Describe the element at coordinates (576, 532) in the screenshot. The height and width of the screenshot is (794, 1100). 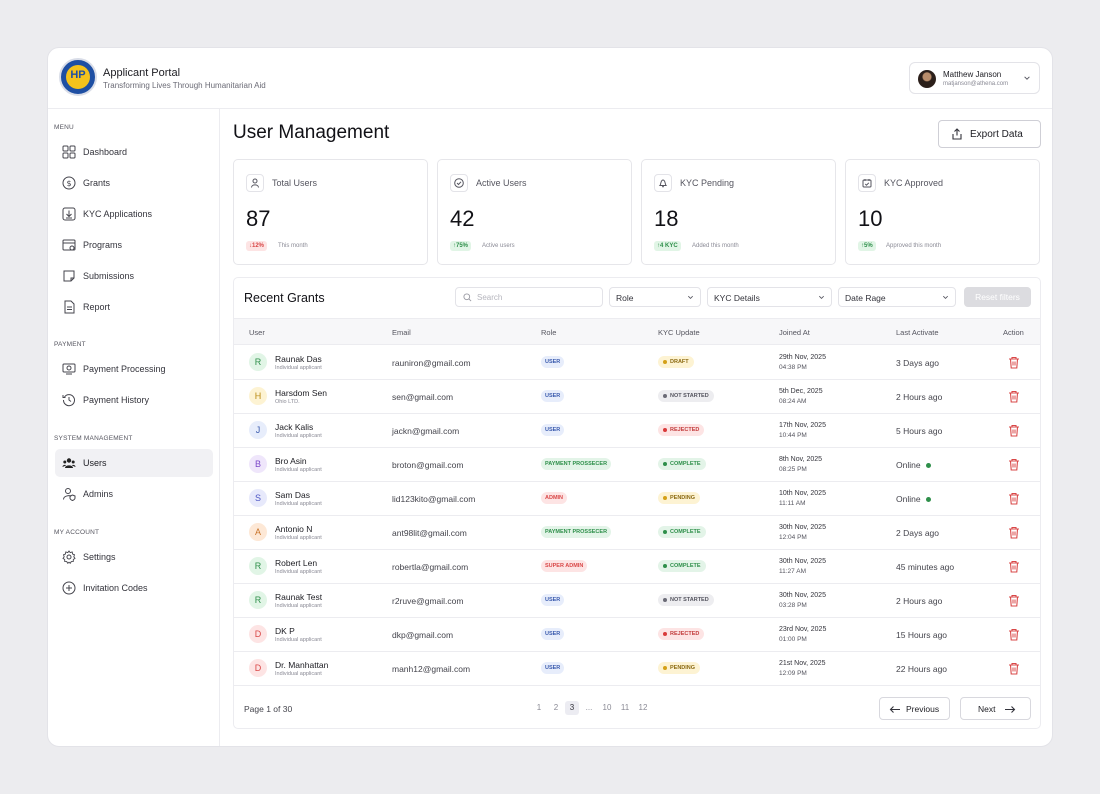
I see `role-badge: PAYMENT PROSSECER` at that location.